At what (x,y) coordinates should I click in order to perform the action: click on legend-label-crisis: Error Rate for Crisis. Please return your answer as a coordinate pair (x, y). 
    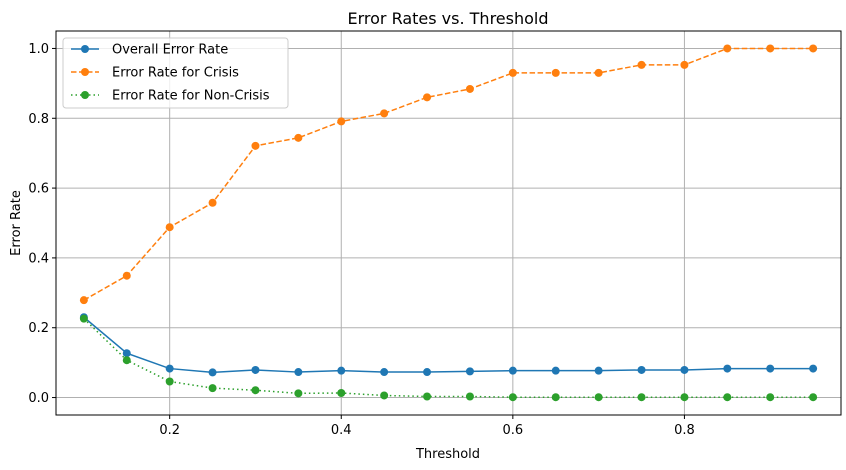
    Looking at the image, I should click on (175, 73).